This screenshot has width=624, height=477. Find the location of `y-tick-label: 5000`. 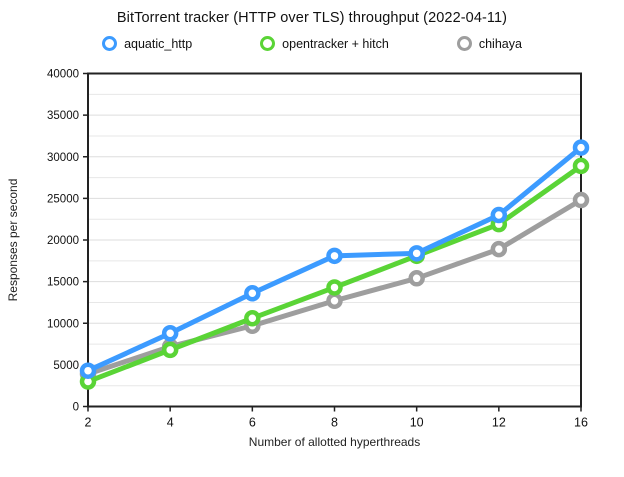

y-tick-label: 5000 is located at coordinates (66, 366).